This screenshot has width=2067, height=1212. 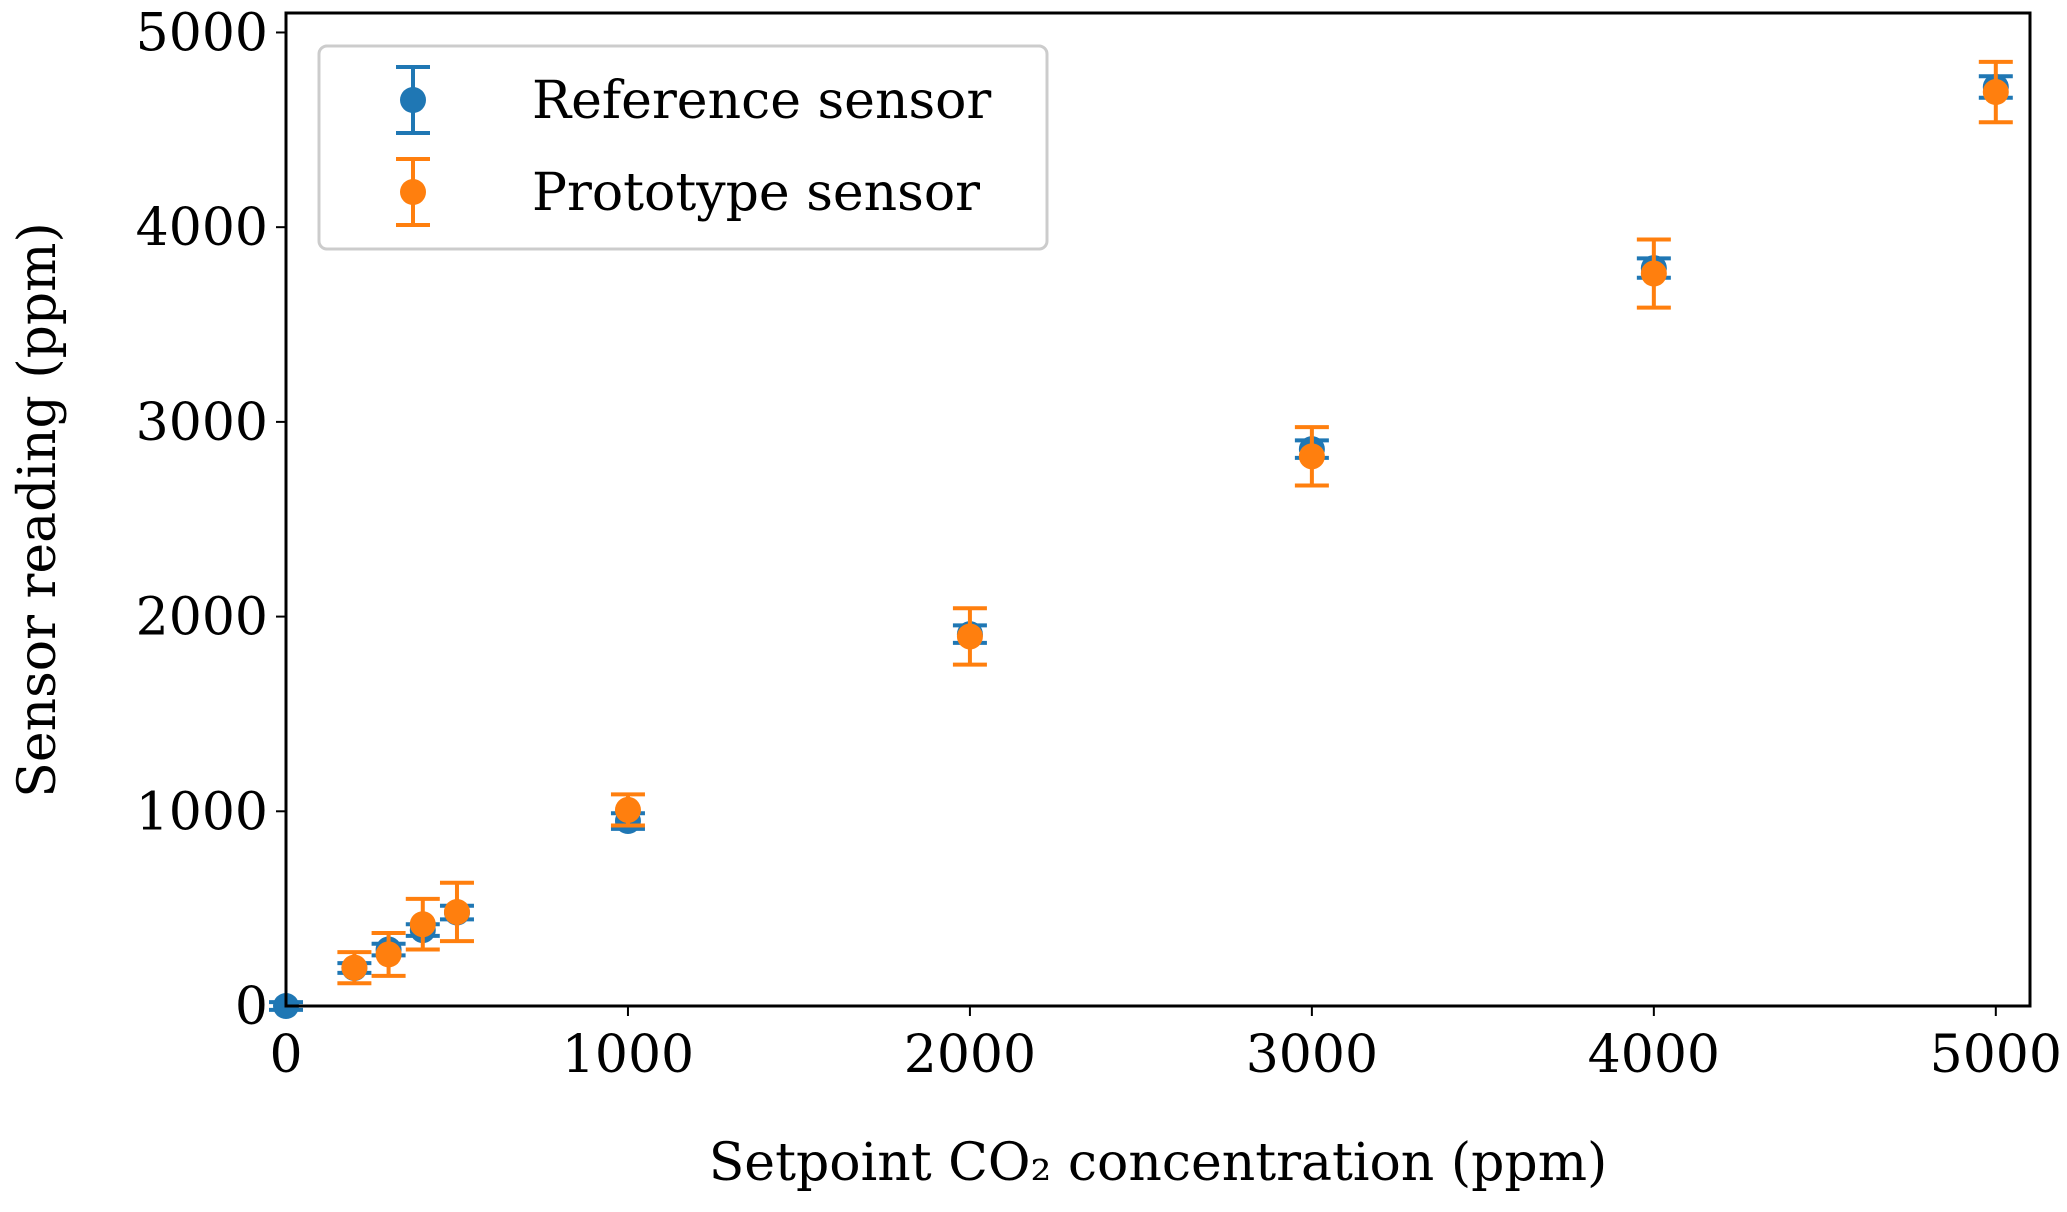 What do you see at coordinates (628, 1055) in the screenshot?
I see `x-tick-label: 1000` at bounding box center [628, 1055].